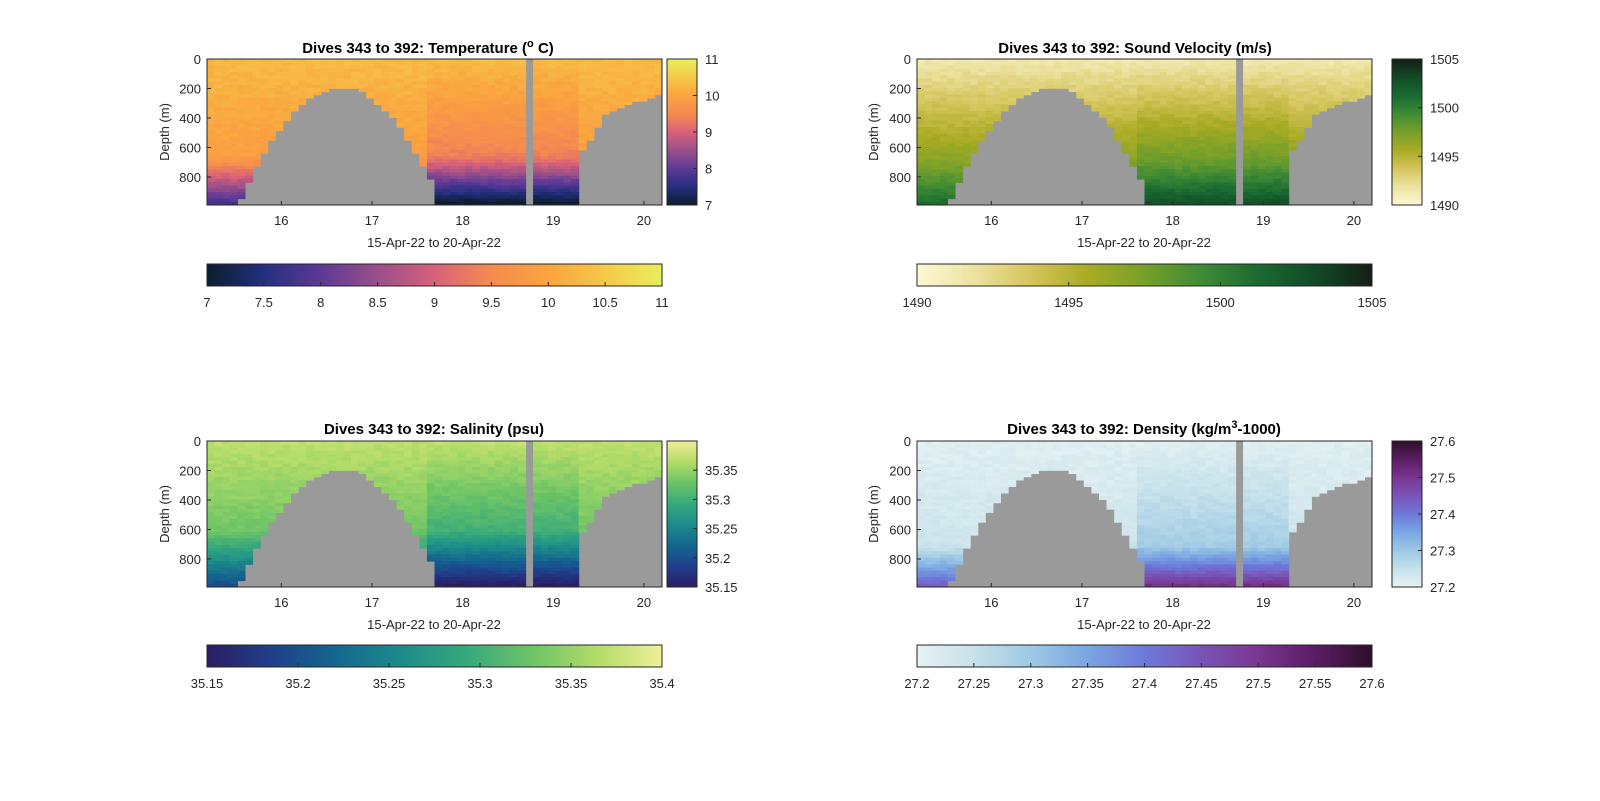 The height and width of the screenshot is (801, 1600). I want to click on plot-axes-box, so click(434, 132).